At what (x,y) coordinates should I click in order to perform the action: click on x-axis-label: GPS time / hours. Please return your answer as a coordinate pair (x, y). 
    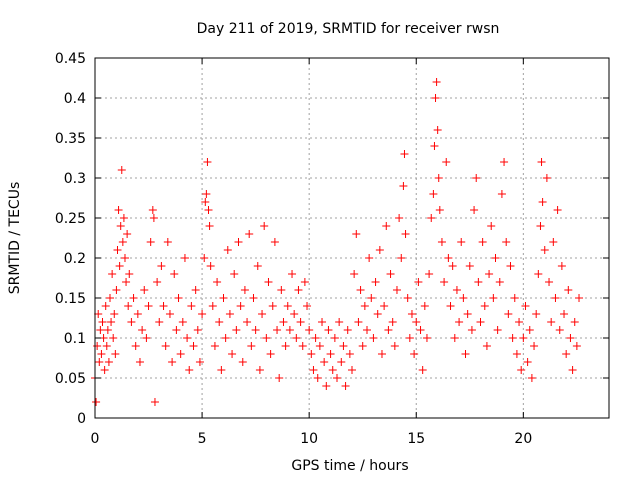
    Looking at the image, I should click on (349, 466).